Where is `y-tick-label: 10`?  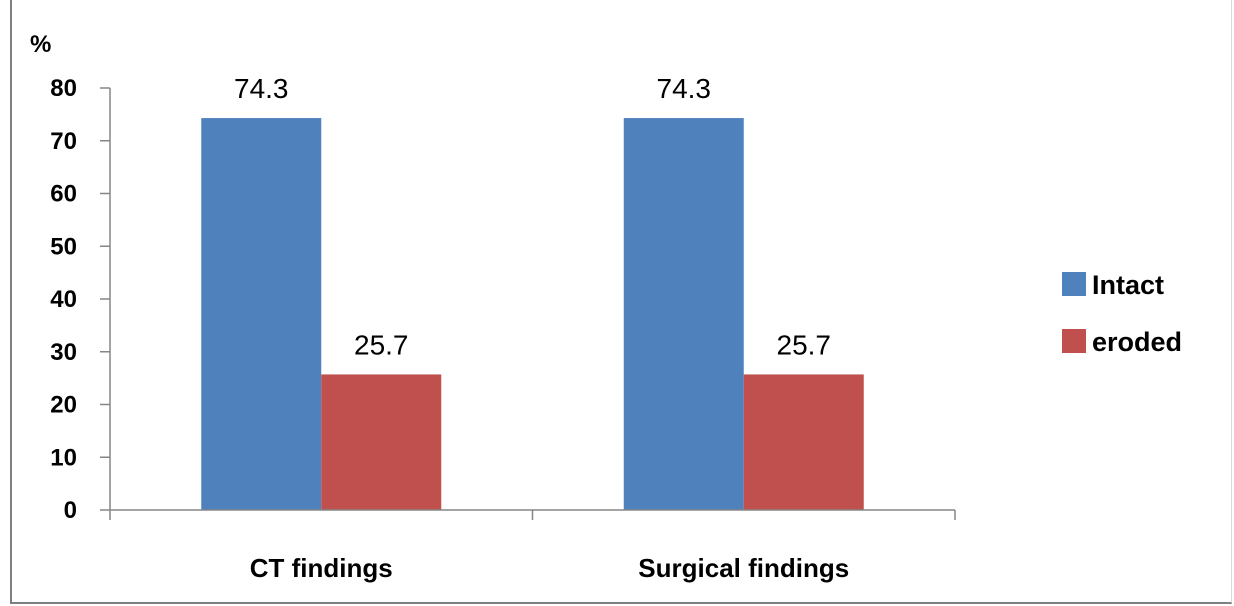
y-tick-label: 10 is located at coordinates (63, 457).